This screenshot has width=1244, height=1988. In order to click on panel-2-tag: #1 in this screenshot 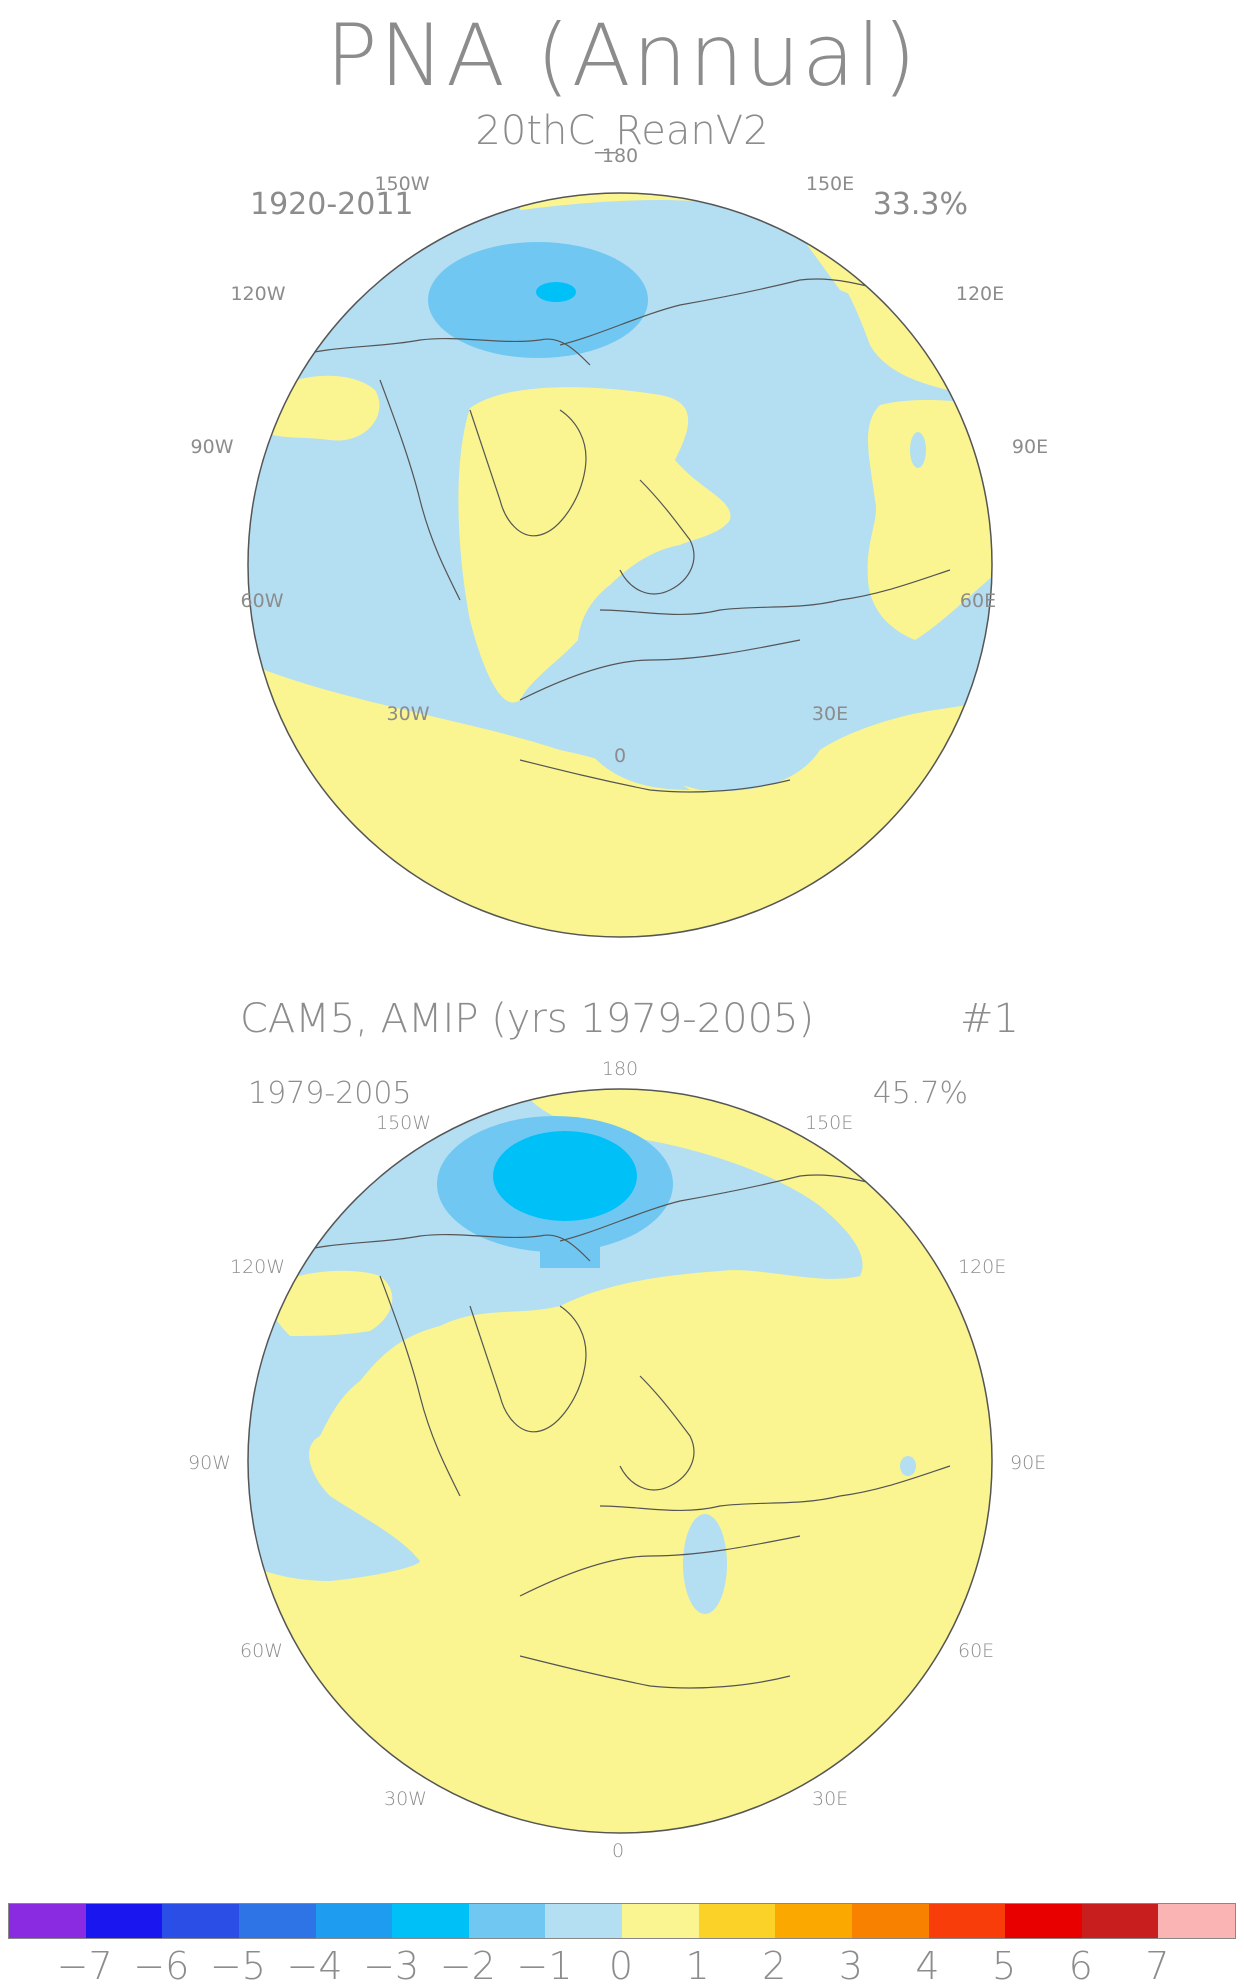, I will do `click(989, 1019)`.